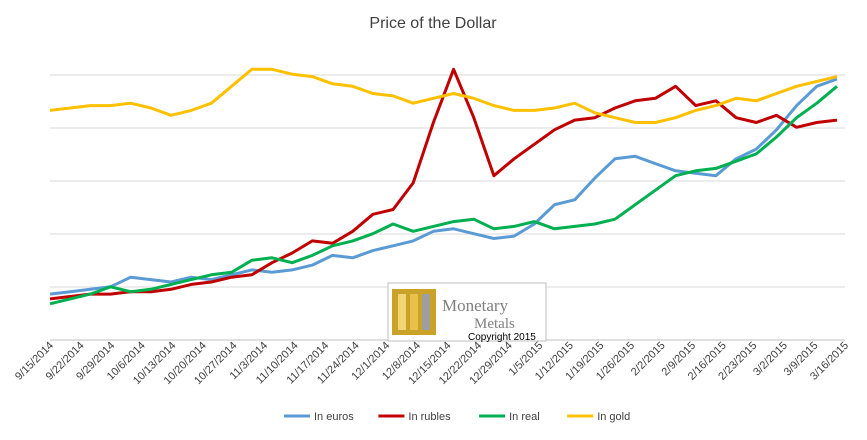  Describe the element at coordinates (475, 305) in the screenshot. I see `logo-text-monetary: Monetary` at that location.